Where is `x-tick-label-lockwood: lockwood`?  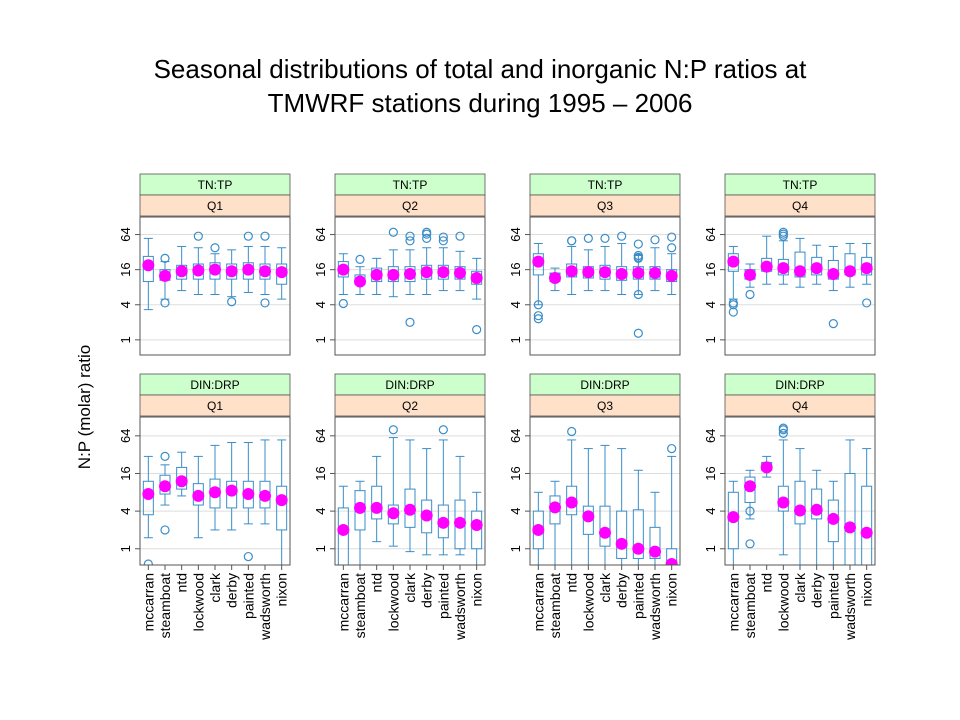
x-tick-label-lockwood: lockwood is located at coordinates (198, 602).